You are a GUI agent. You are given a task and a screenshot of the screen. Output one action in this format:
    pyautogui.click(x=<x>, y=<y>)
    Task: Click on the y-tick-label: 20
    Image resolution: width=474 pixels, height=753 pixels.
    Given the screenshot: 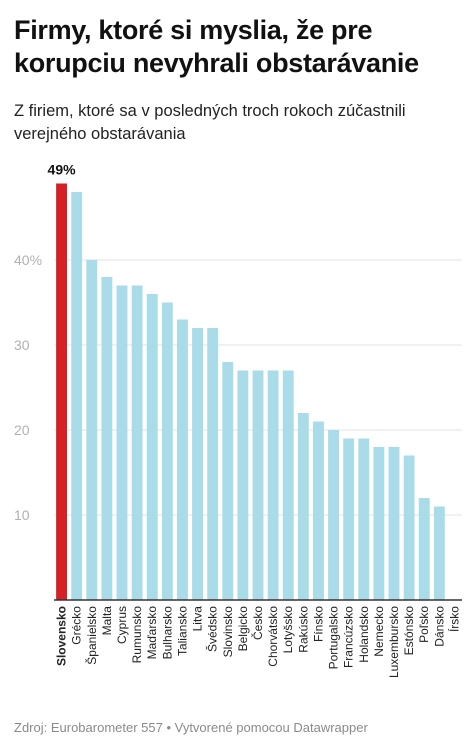 What is the action you would take?
    pyautogui.click(x=22, y=430)
    